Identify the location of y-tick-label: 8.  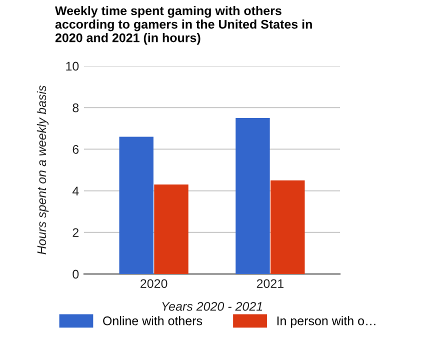
(75, 107).